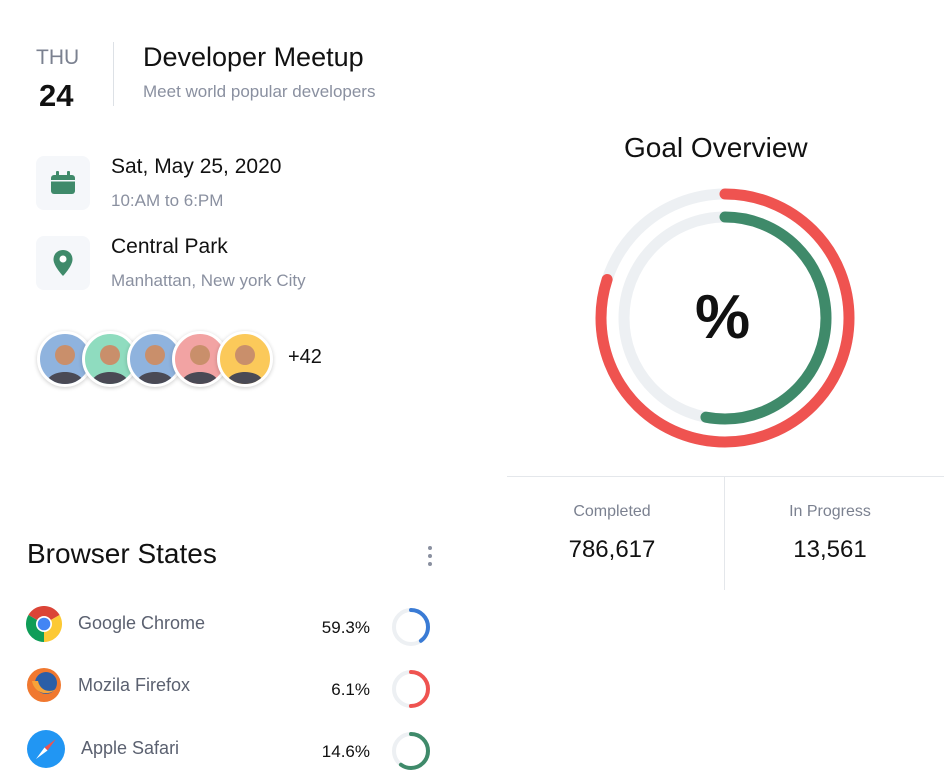 The image size is (944, 772). What do you see at coordinates (196, 166) in the screenshot?
I see `event-date: Sat, May 25, 2020` at bounding box center [196, 166].